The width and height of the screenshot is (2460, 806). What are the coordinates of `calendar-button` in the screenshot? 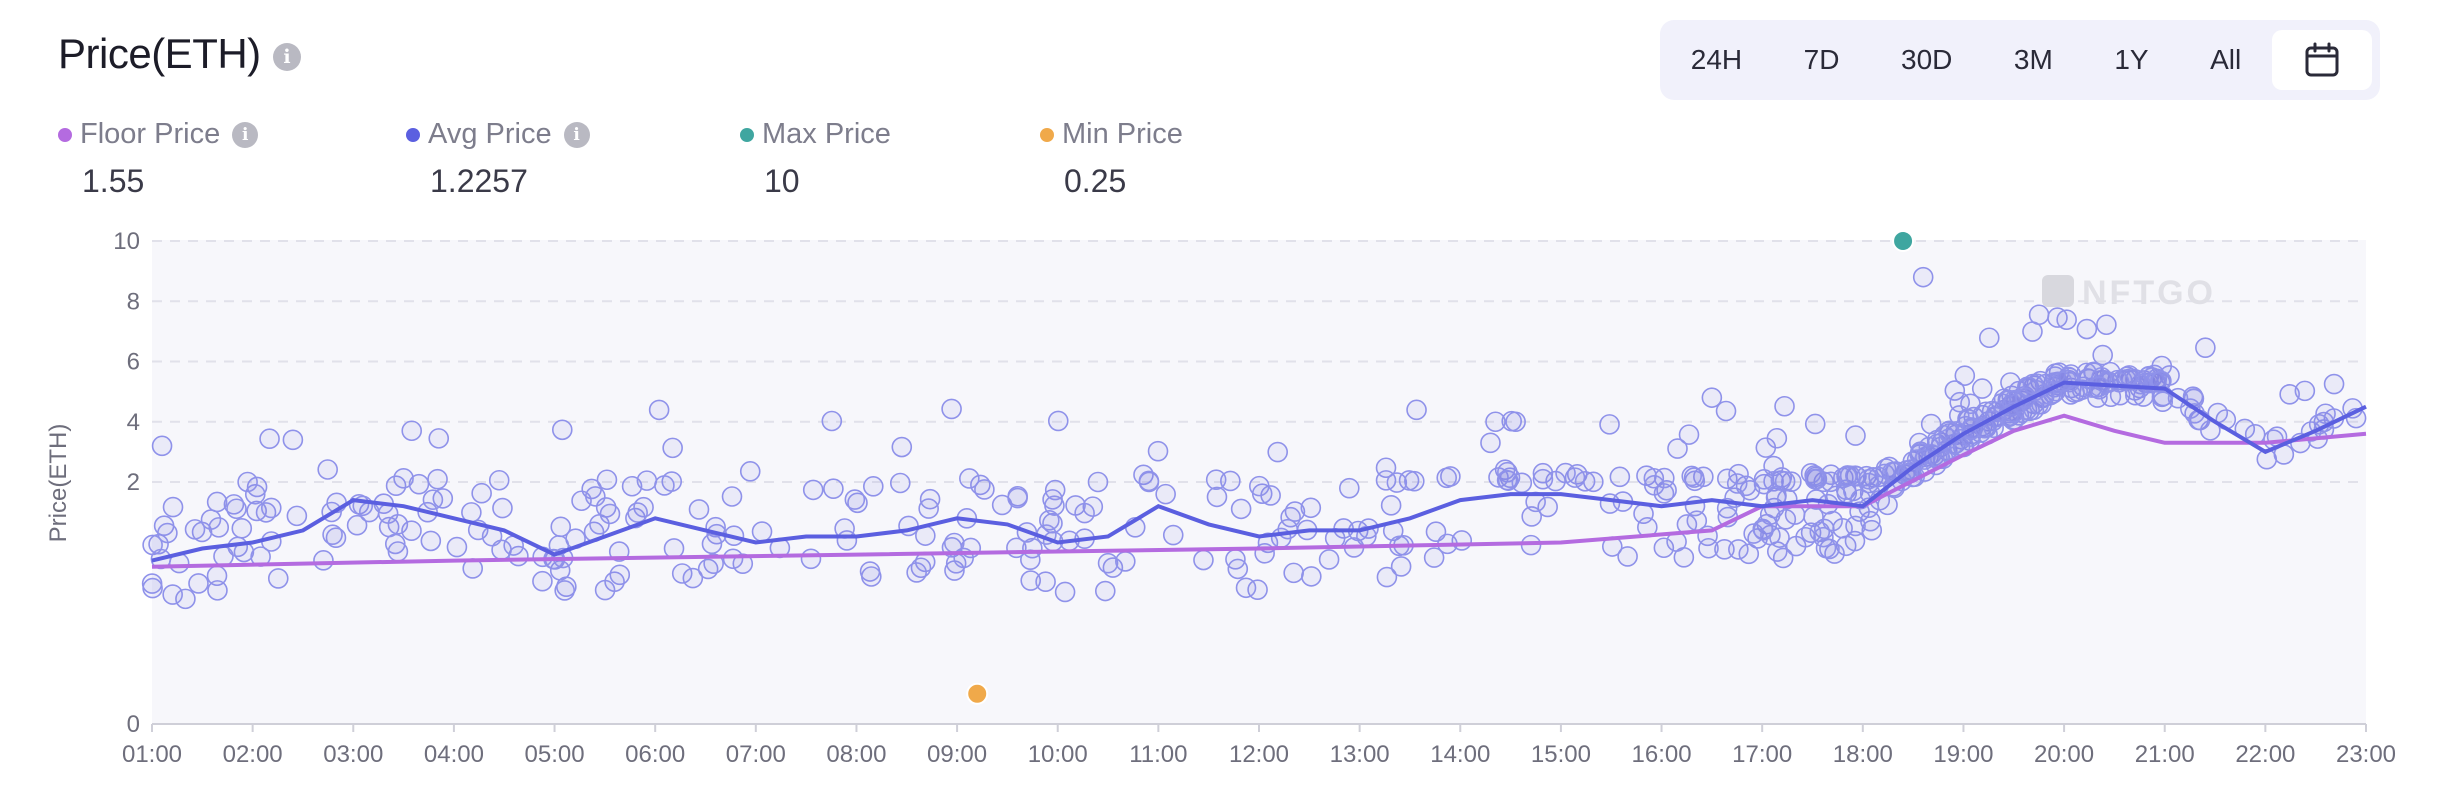 It's located at (2322, 60).